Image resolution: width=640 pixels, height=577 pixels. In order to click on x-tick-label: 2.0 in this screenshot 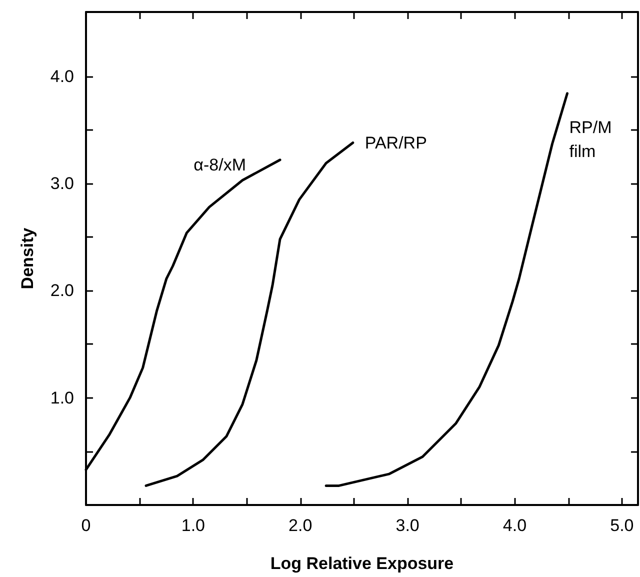, I will do `click(300, 525)`.